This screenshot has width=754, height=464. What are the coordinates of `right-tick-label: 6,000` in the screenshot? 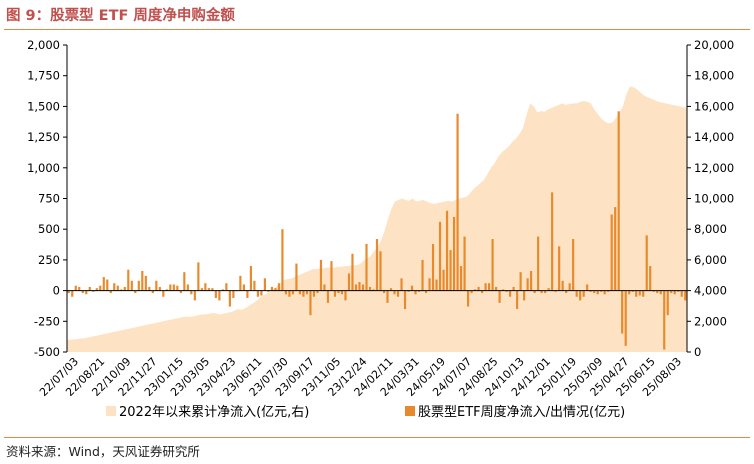 It's located at (710, 260).